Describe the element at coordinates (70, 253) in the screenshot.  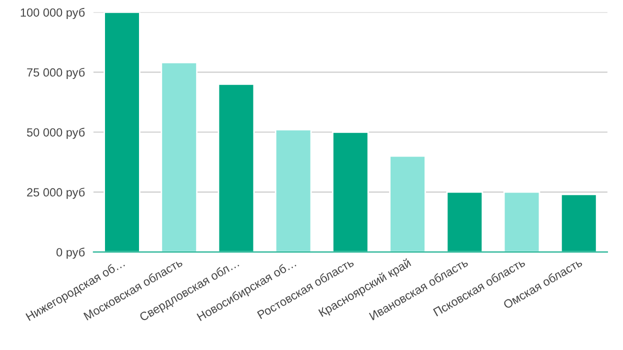
I see `y-tick-label: 0 руб` at that location.